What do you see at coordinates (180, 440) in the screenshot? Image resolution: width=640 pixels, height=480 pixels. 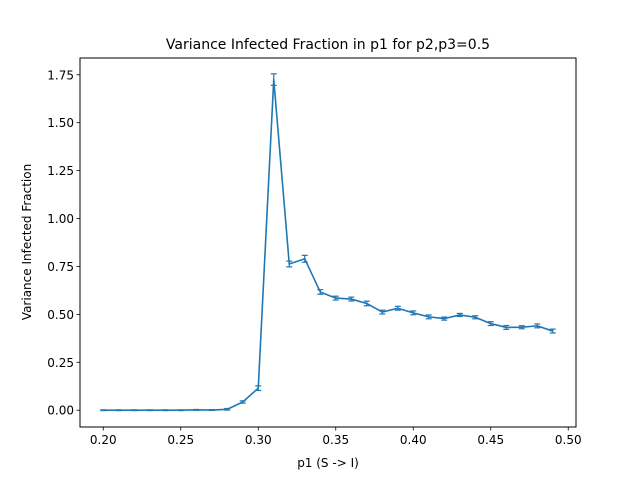 I see `x-tick-label: 0.25` at bounding box center [180, 440].